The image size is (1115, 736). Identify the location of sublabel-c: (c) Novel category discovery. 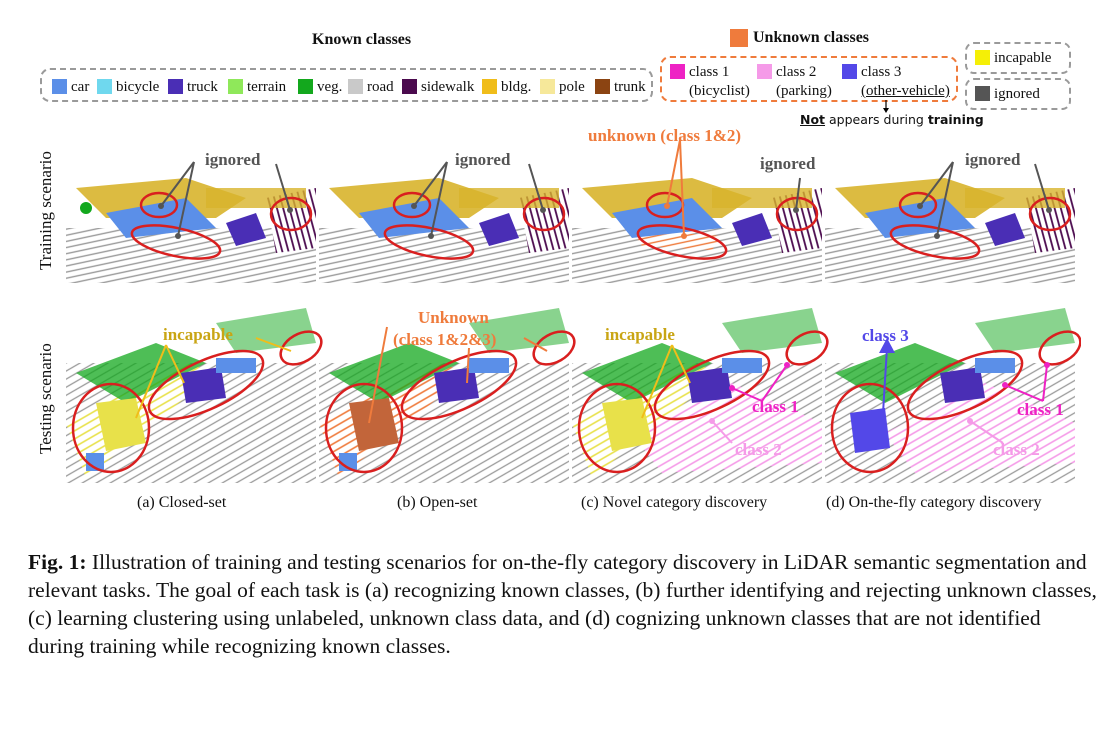
(674, 502).